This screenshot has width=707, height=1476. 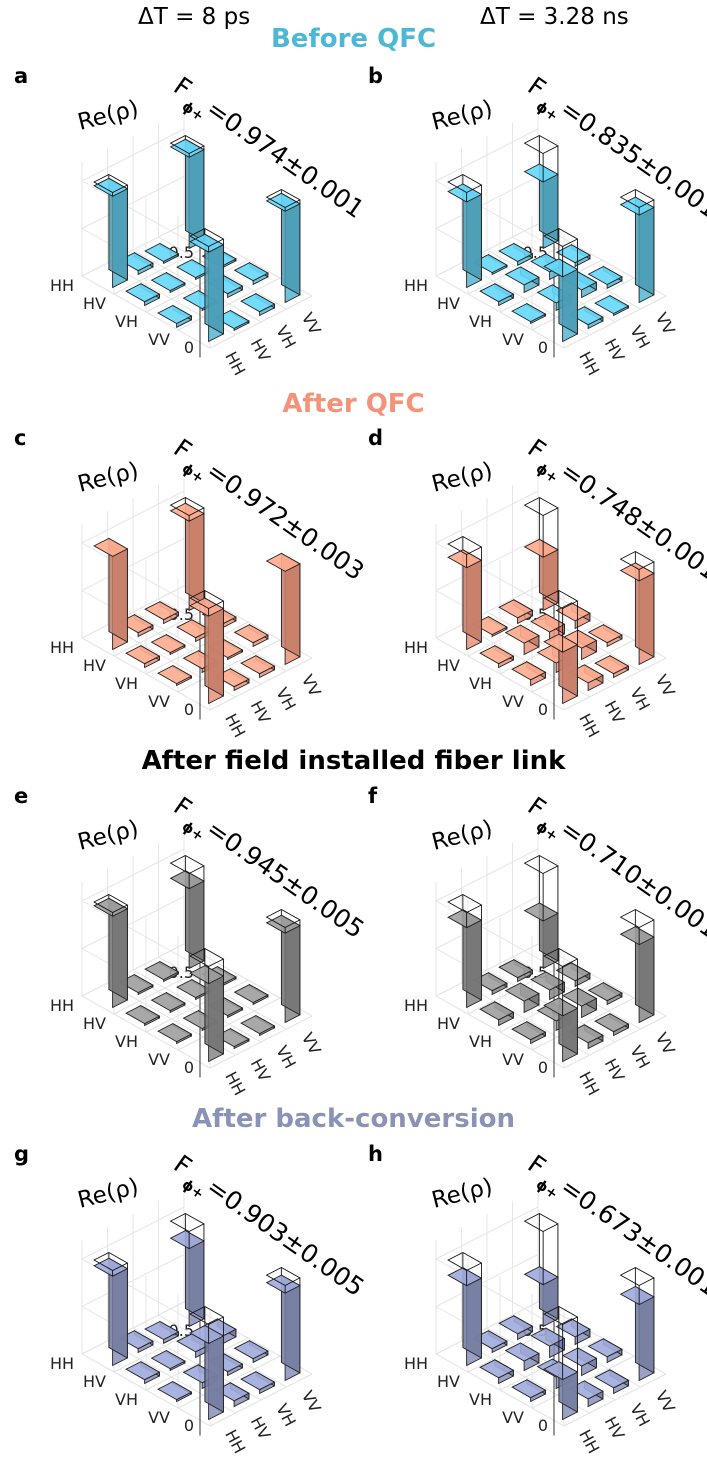 I want to click on row-title-before-qfc: Before QFC, so click(x=353, y=39).